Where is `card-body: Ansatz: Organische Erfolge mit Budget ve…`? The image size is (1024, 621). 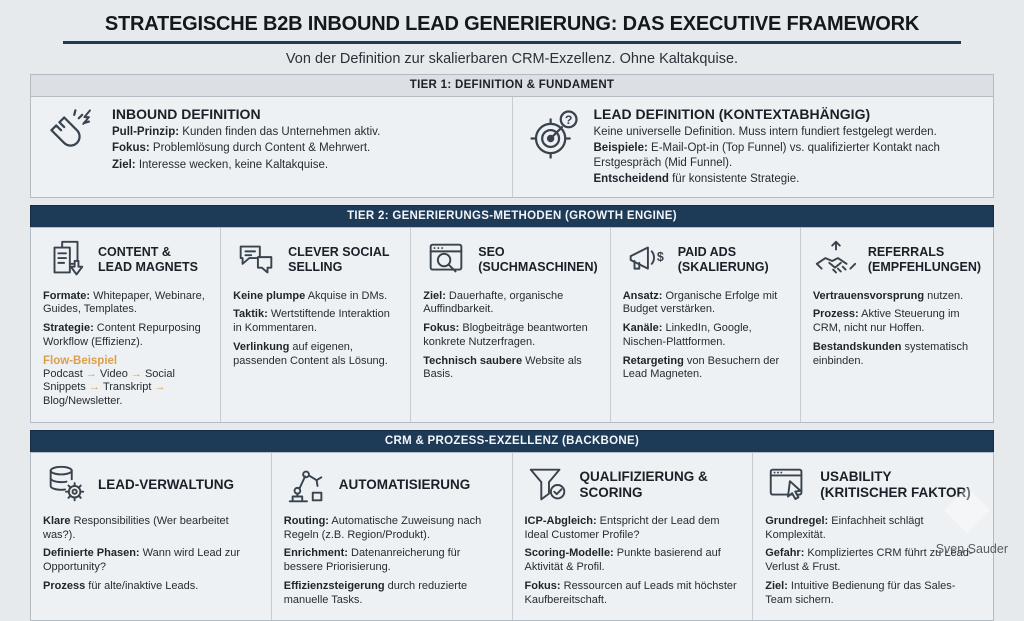 card-body: Ansatz: Organische Erfolge mit Budget ve… is located at coordinates (705, 336).